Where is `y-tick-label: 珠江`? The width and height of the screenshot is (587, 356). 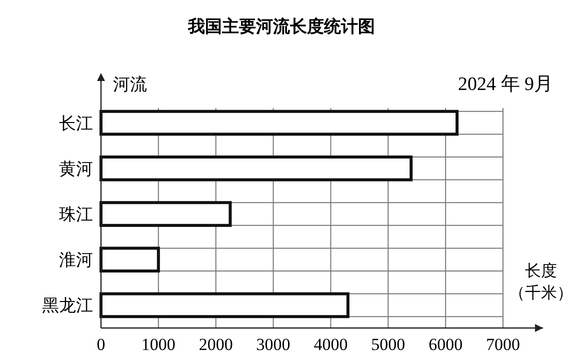 y-tick-label: 珠江 is located at coordinates (76, 215).